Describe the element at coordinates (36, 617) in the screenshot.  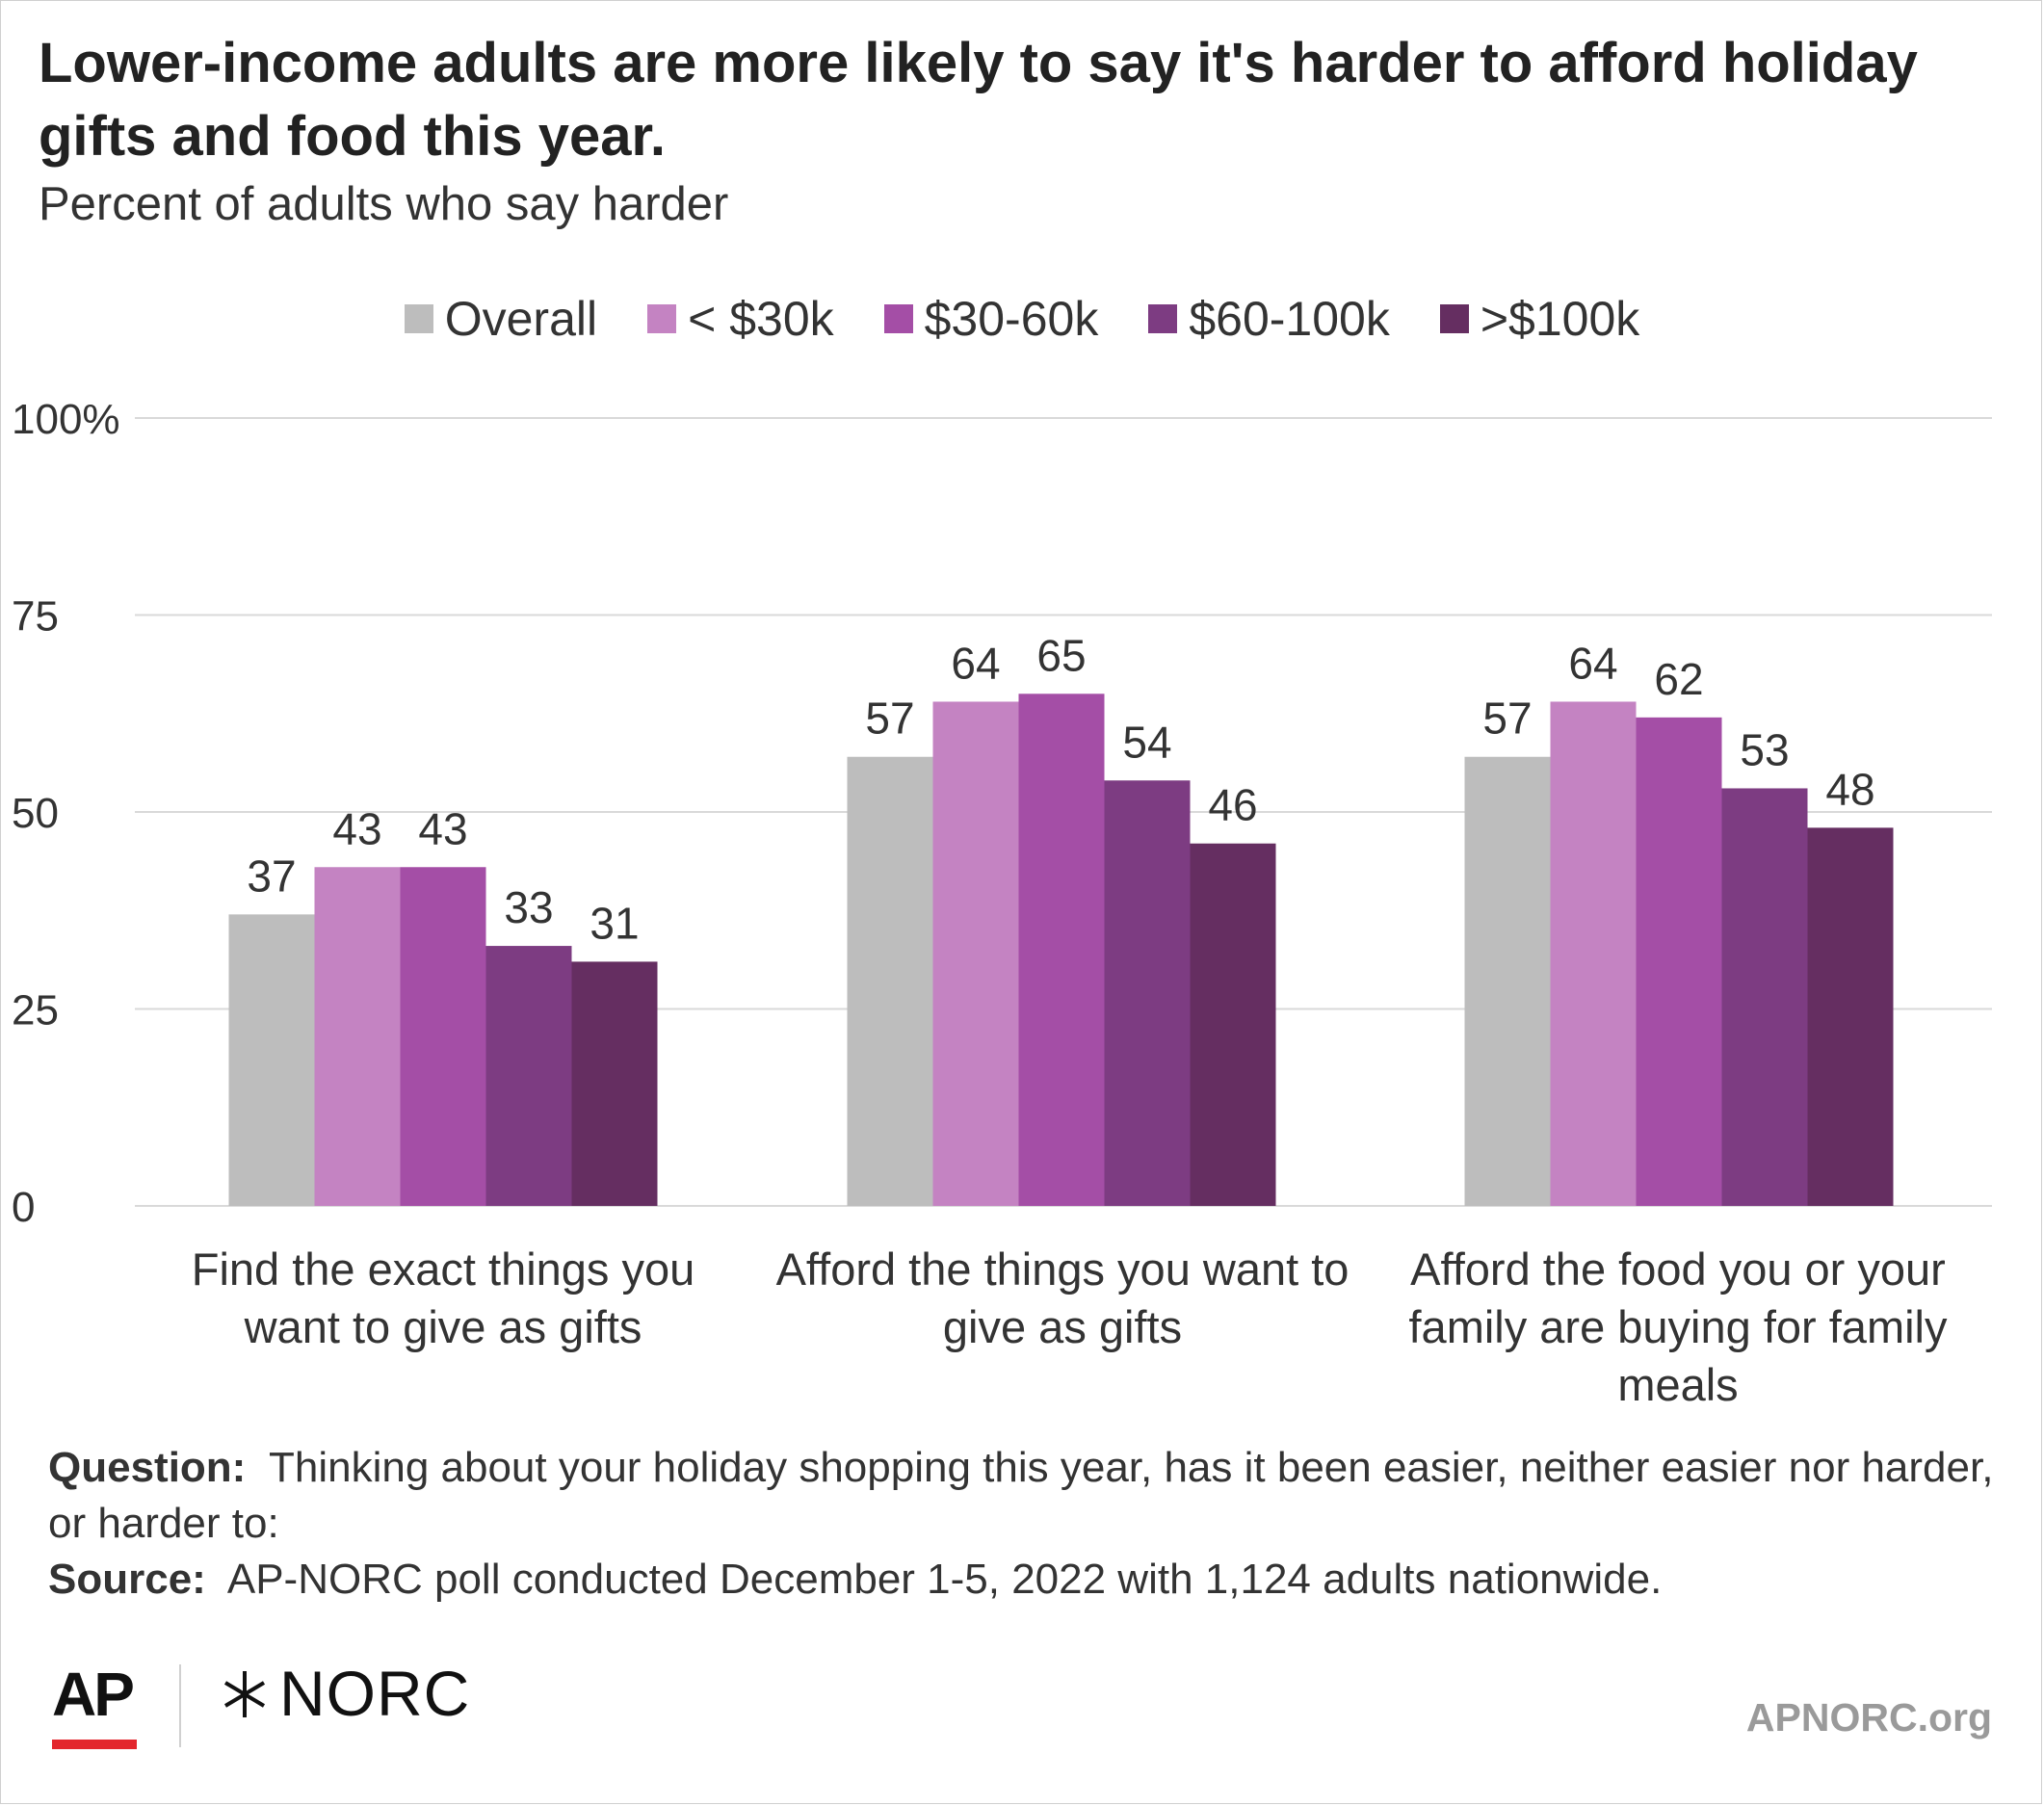
I see `y-tick-label: 75` at that location.